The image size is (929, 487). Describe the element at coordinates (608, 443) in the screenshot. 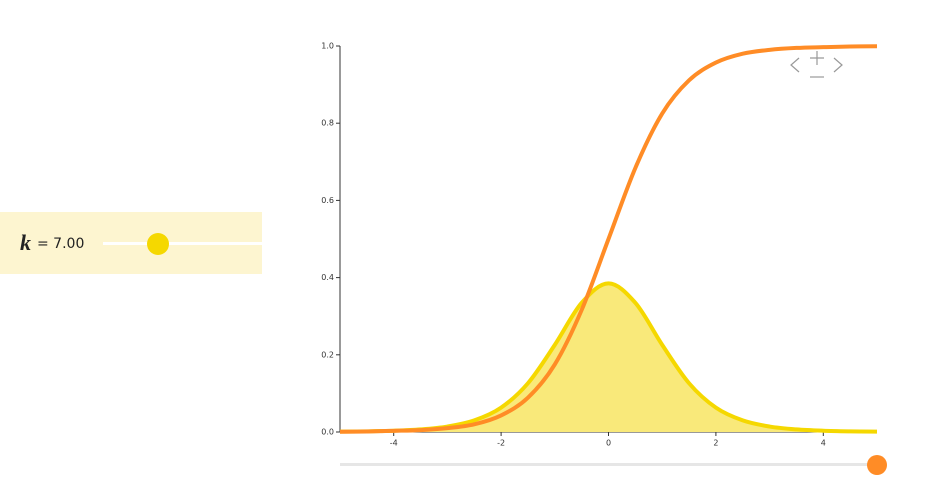

I see `x-tick-label: 0` at that location.